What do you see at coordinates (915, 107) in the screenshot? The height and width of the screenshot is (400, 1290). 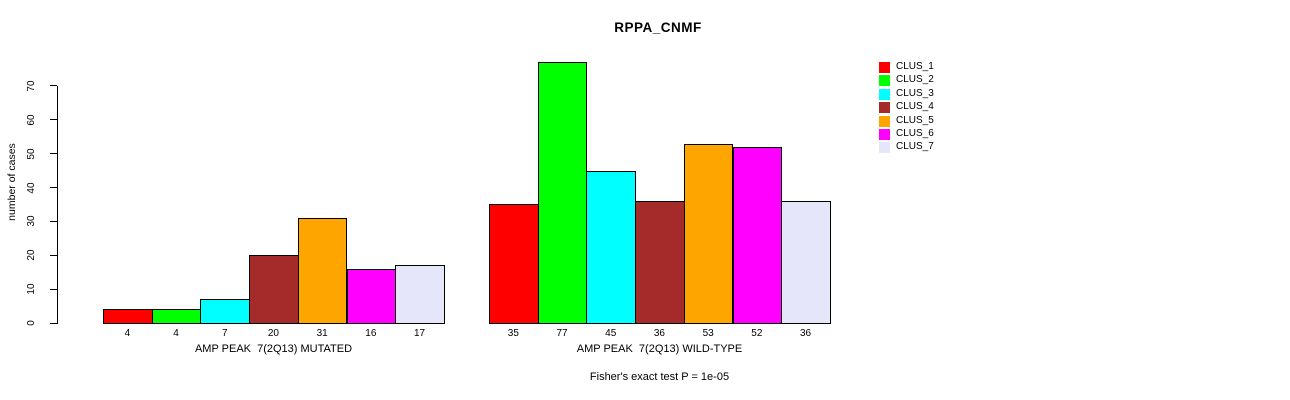 I see `legend-label-clus_4: CLUS_4` at bounding box center [915, 107].